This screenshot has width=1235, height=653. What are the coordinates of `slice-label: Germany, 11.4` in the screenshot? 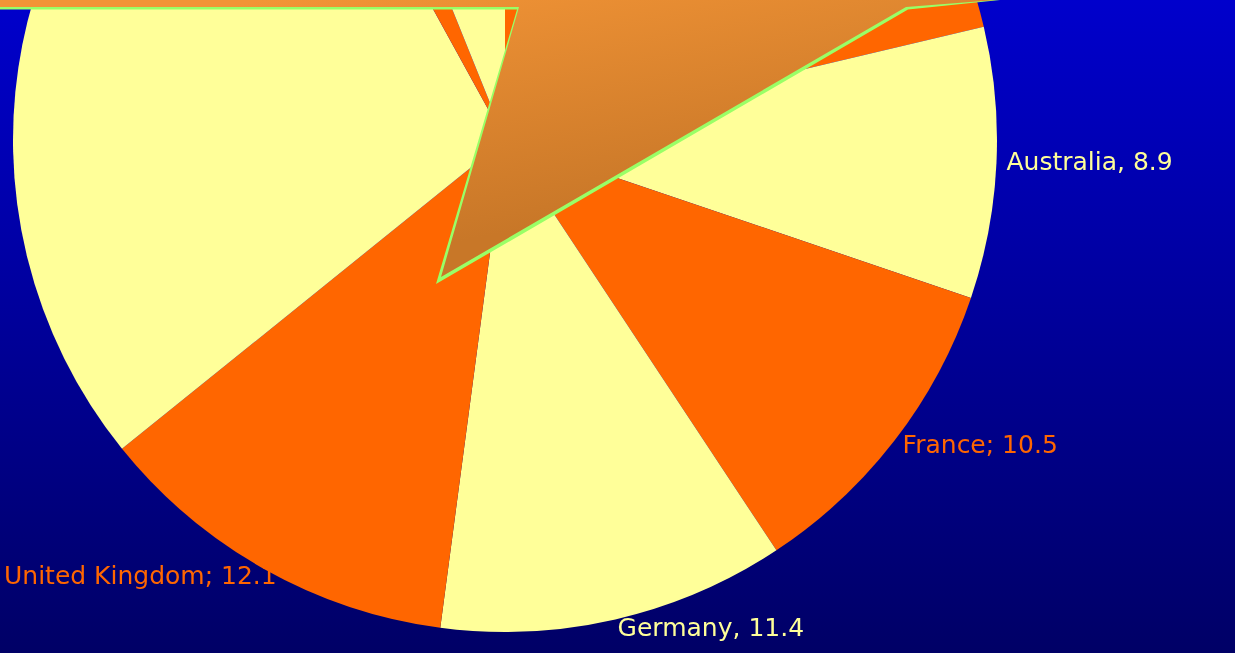 It's located at (711, 627).